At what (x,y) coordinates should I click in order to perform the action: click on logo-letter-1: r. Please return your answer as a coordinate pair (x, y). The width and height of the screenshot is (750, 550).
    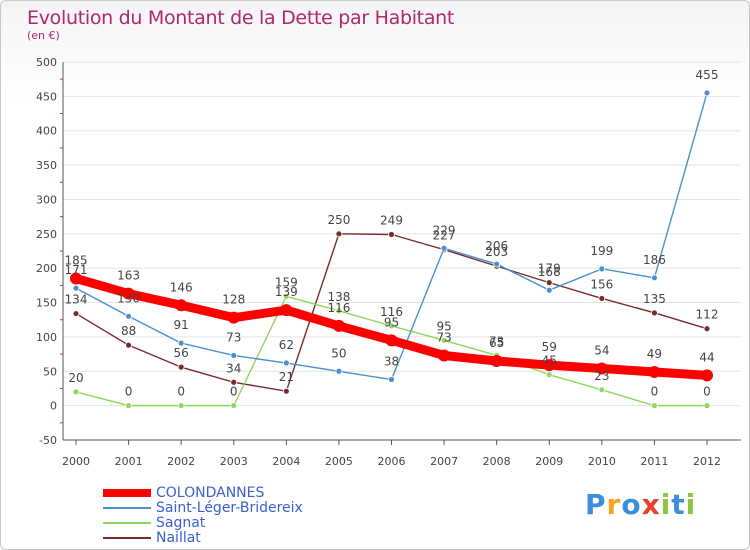
    Looking at the image, I should click on (614, 504).